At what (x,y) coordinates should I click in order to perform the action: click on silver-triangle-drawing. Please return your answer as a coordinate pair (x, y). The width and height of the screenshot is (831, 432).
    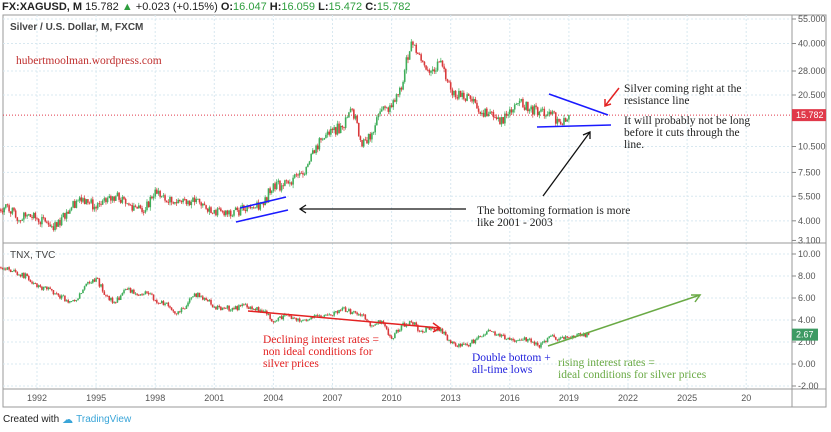
    Looking at the image, I should click on (423, 158).